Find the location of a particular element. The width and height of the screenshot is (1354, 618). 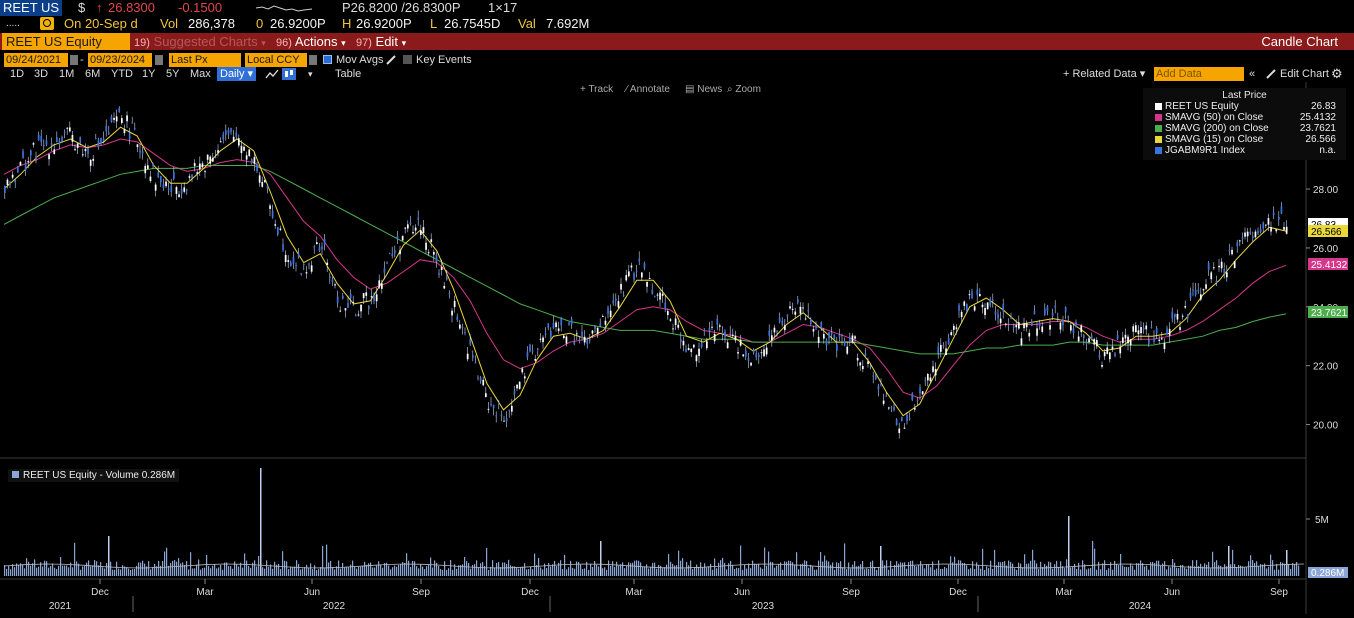

key-events-label: Key Events is located at coordinates (444, 60).